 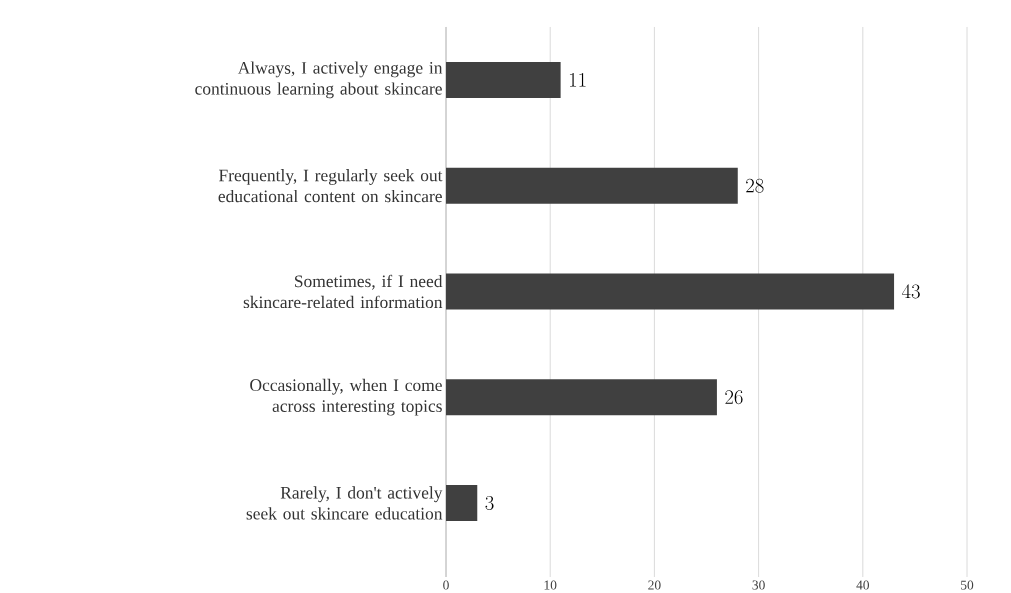 What do you see at coordinates (654, 585) in the screenshot?
I see `x-tick-label: 20` at bounding box center [654, 585].